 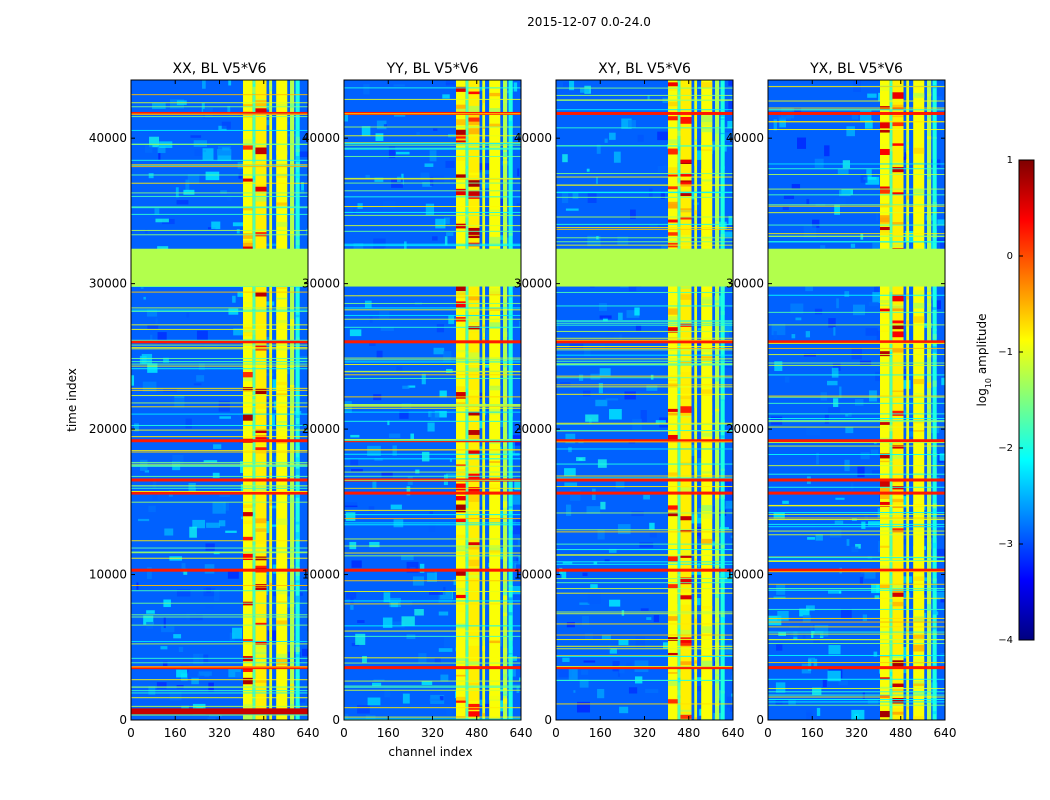 What do you see at coordinates (1005, 352) in the screenshot?
I see `colorbar-tick-label: −1` at bounding box center [1005, 352].